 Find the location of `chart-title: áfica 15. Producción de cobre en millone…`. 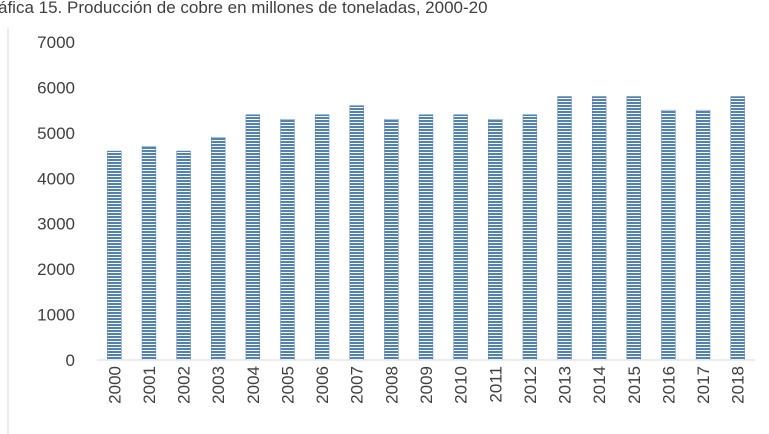

chart-title: áfica 15. Producción de cobre en millone… is located at coordinates (244, 8).